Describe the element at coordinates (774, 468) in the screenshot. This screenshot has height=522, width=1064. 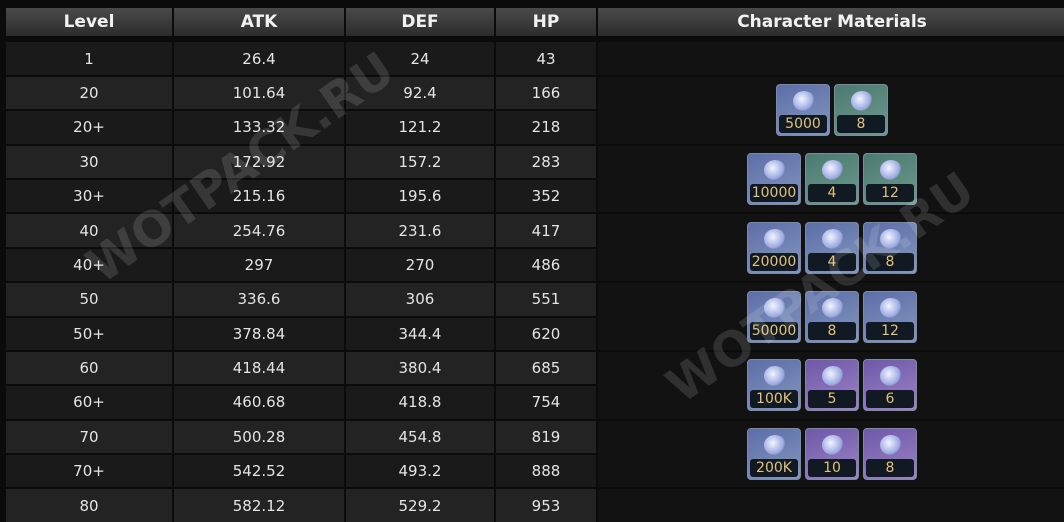
I see `material-quantity: 200K` at that location.